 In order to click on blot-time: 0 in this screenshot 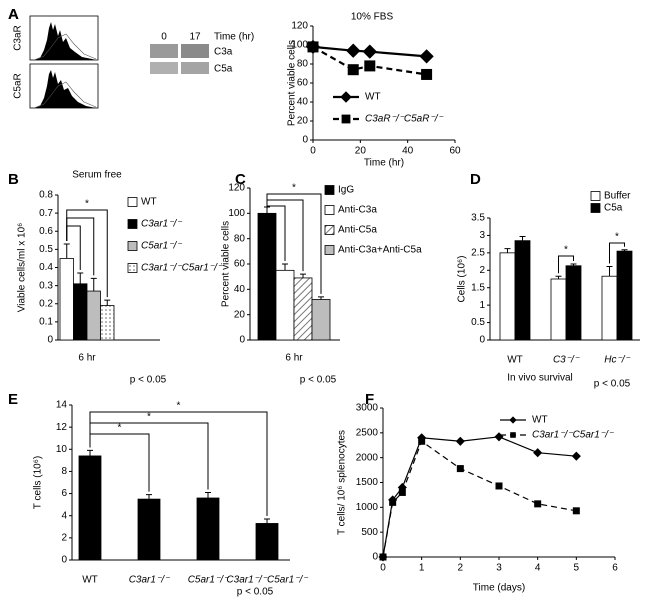, I will do `click(164, 37)`.